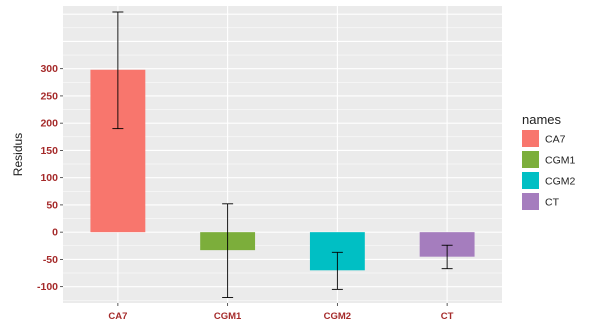  Describe the element at coordinates (447, 316) in the screenshot. I see `x-tick-label: CT` at that location.